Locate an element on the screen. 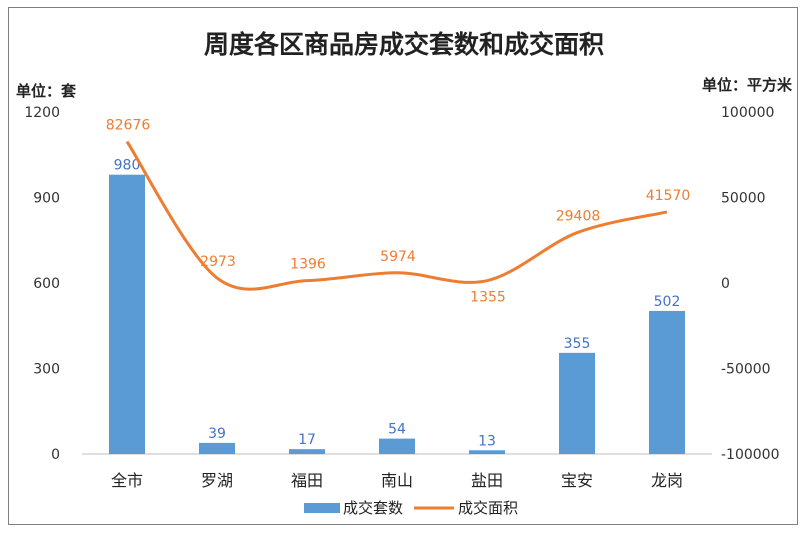  left-axis: 0 300 600 900 1200 is located at coordinates (42, 284).